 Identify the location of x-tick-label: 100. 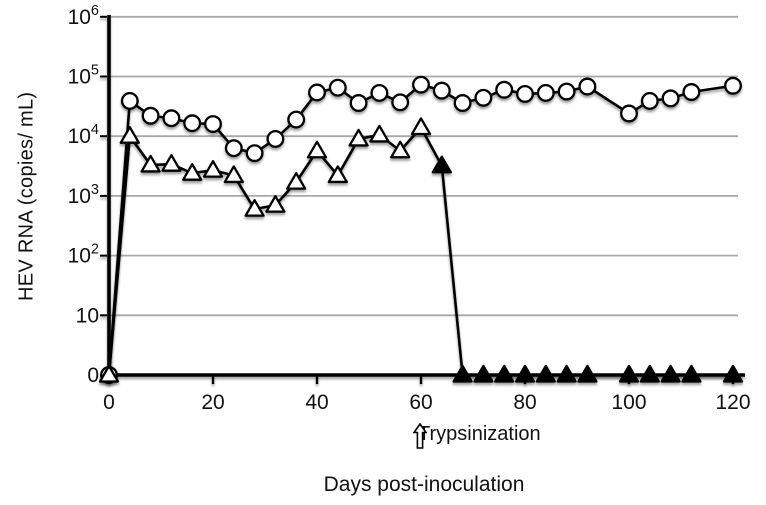
(628, 402).